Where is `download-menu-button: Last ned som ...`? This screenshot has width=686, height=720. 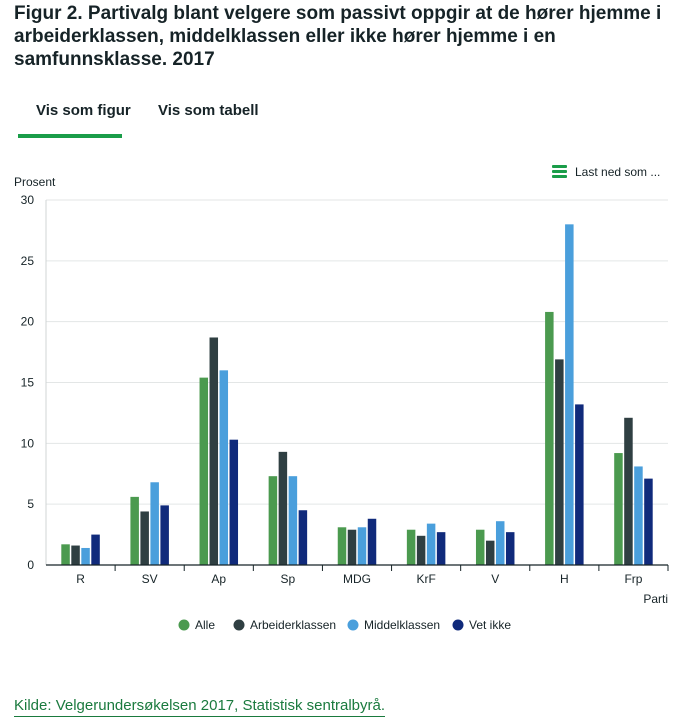 download-menu-button: Last ned som ... is located at coordinates (606, 172).